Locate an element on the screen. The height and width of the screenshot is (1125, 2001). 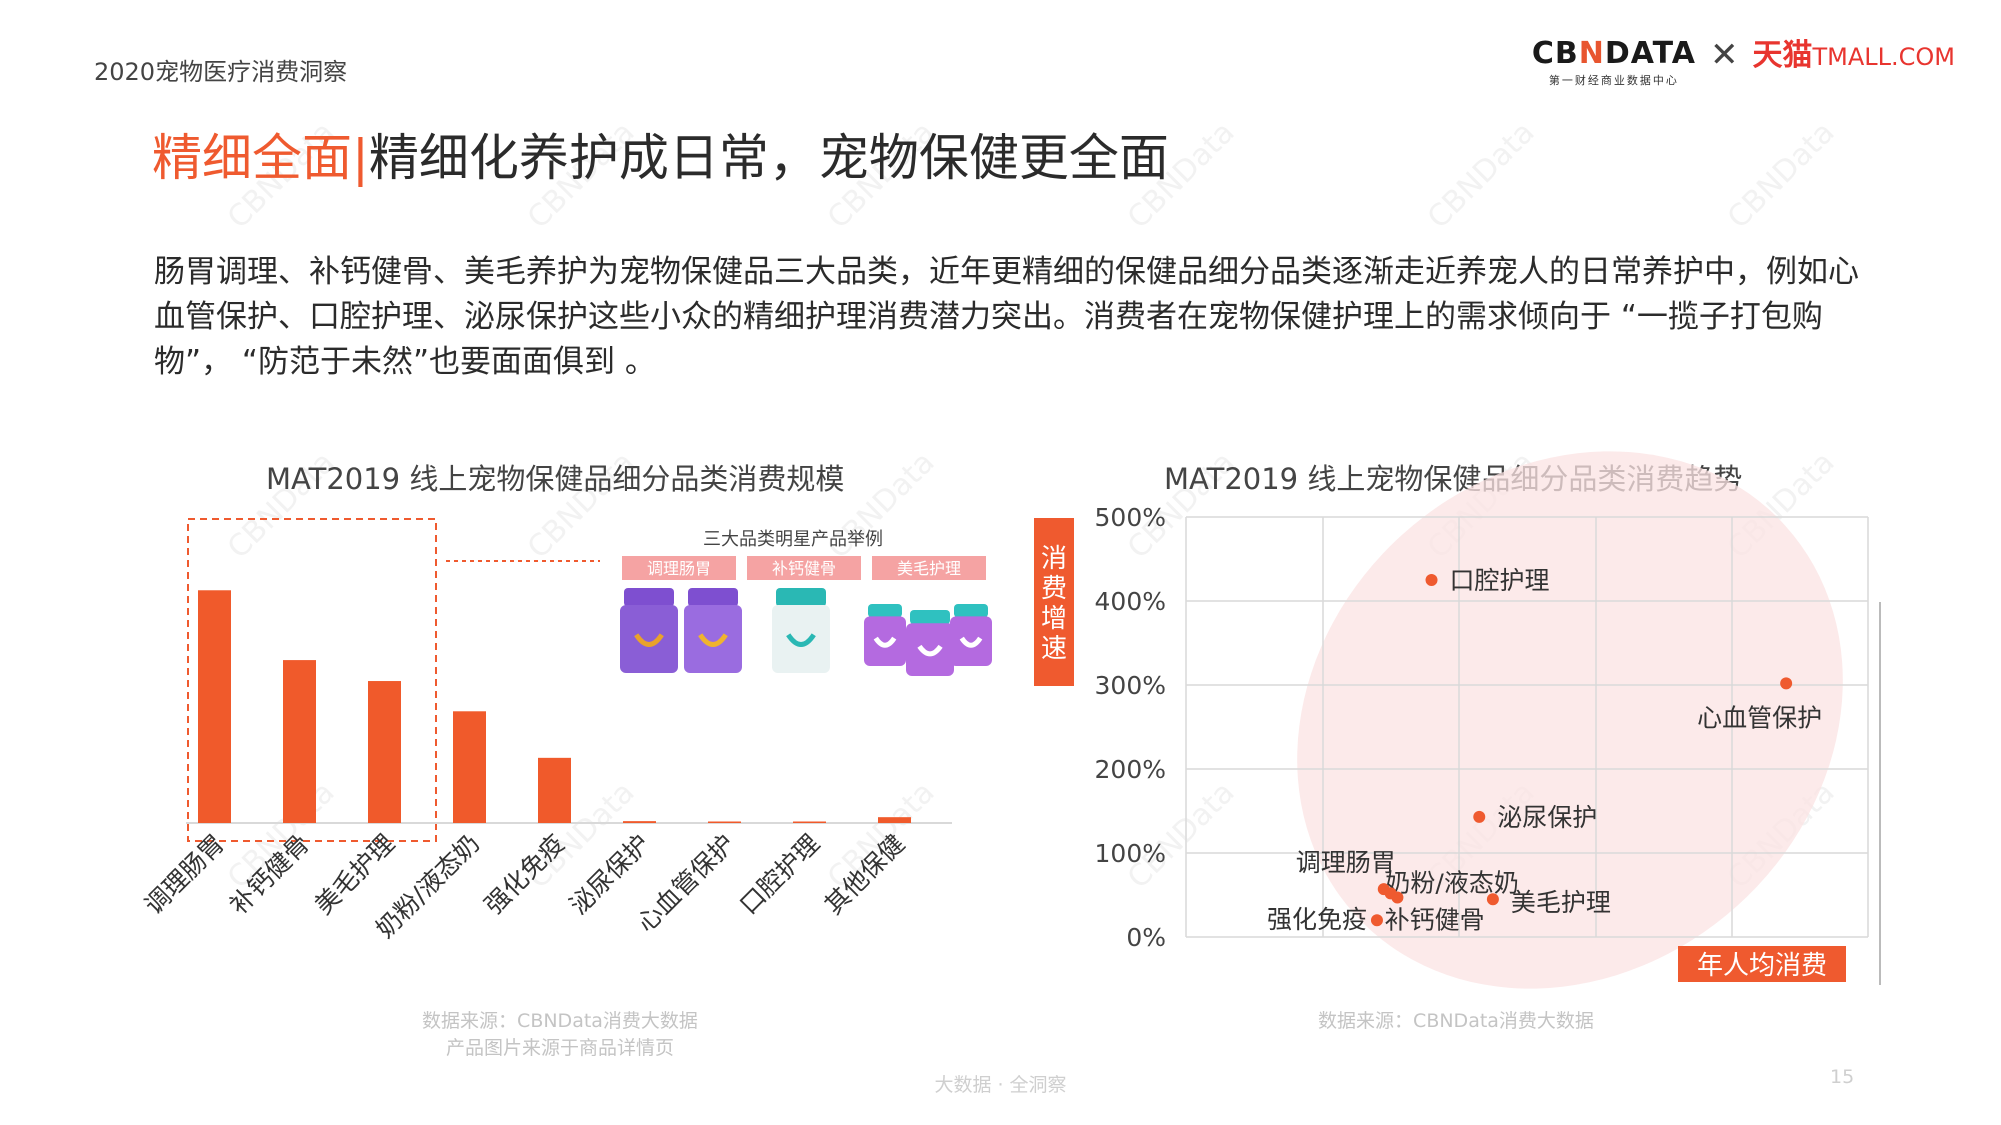
y-axis-label-box is located at coordinates (1054, 602).